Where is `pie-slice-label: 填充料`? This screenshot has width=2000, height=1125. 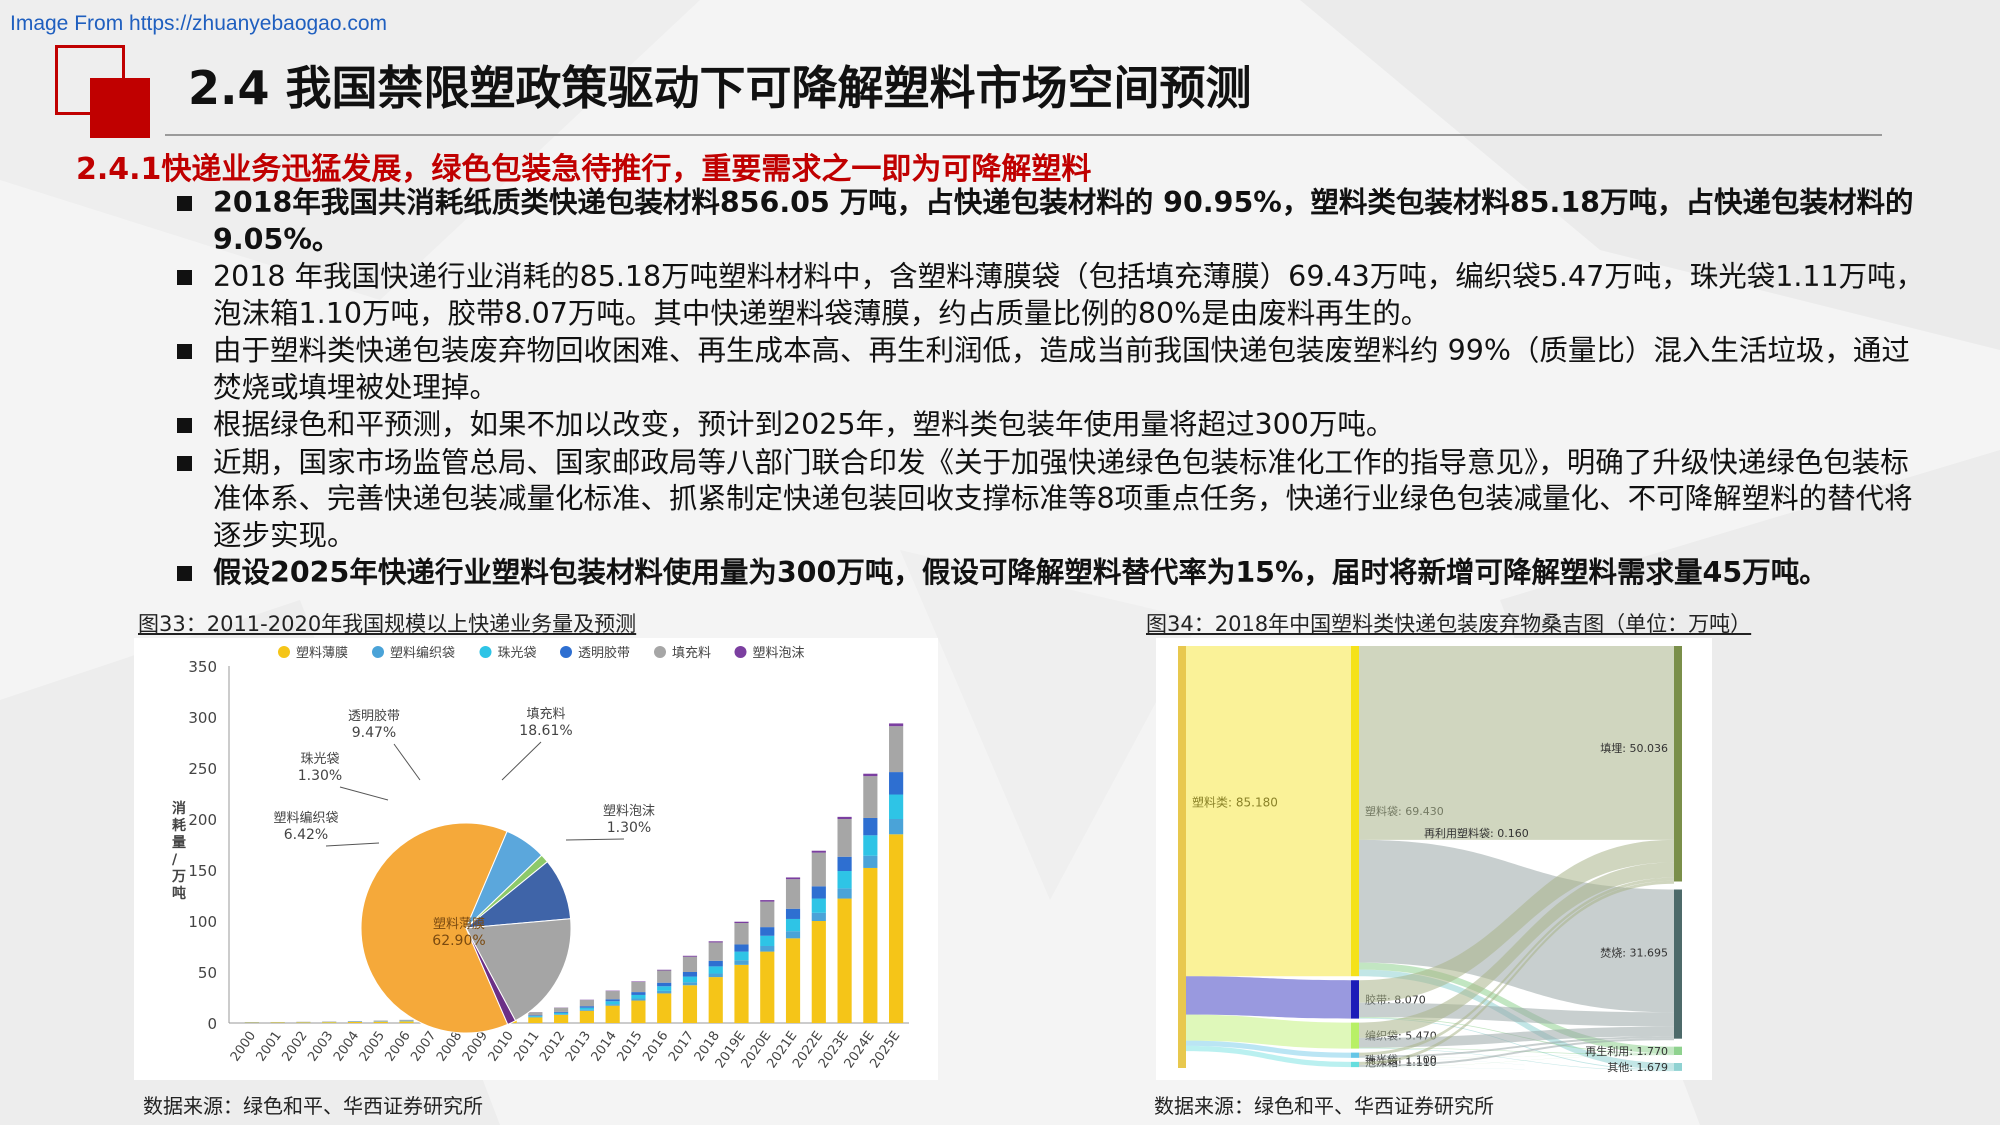 pie-slice-label: 填充料 is located at coordinates (545, 714).